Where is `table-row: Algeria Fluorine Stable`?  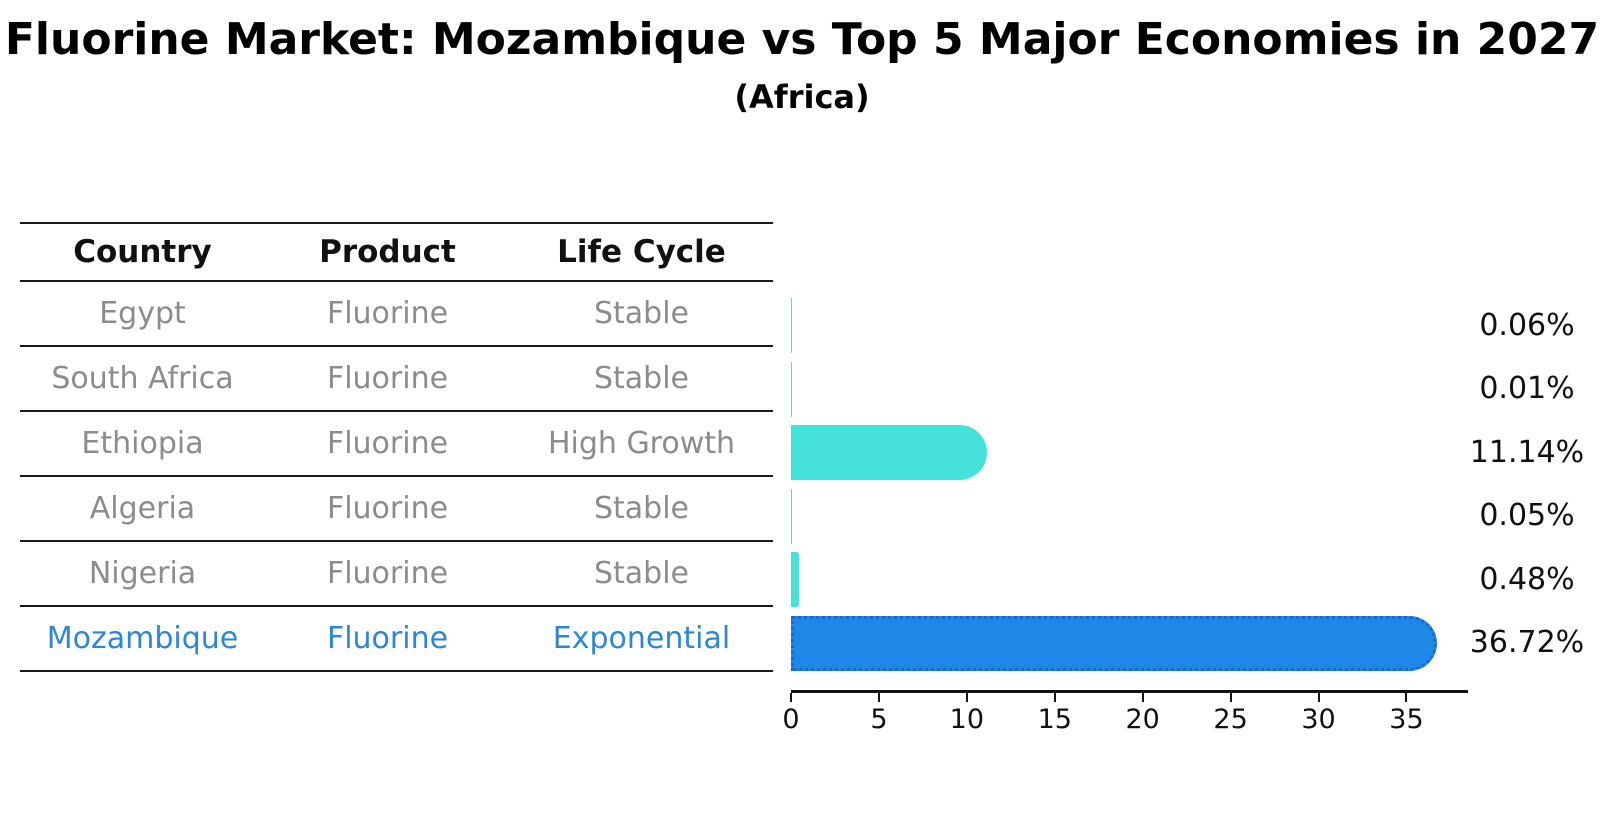 table-row: Algeria Fluorine Stable is located at coordinates (396, 509).